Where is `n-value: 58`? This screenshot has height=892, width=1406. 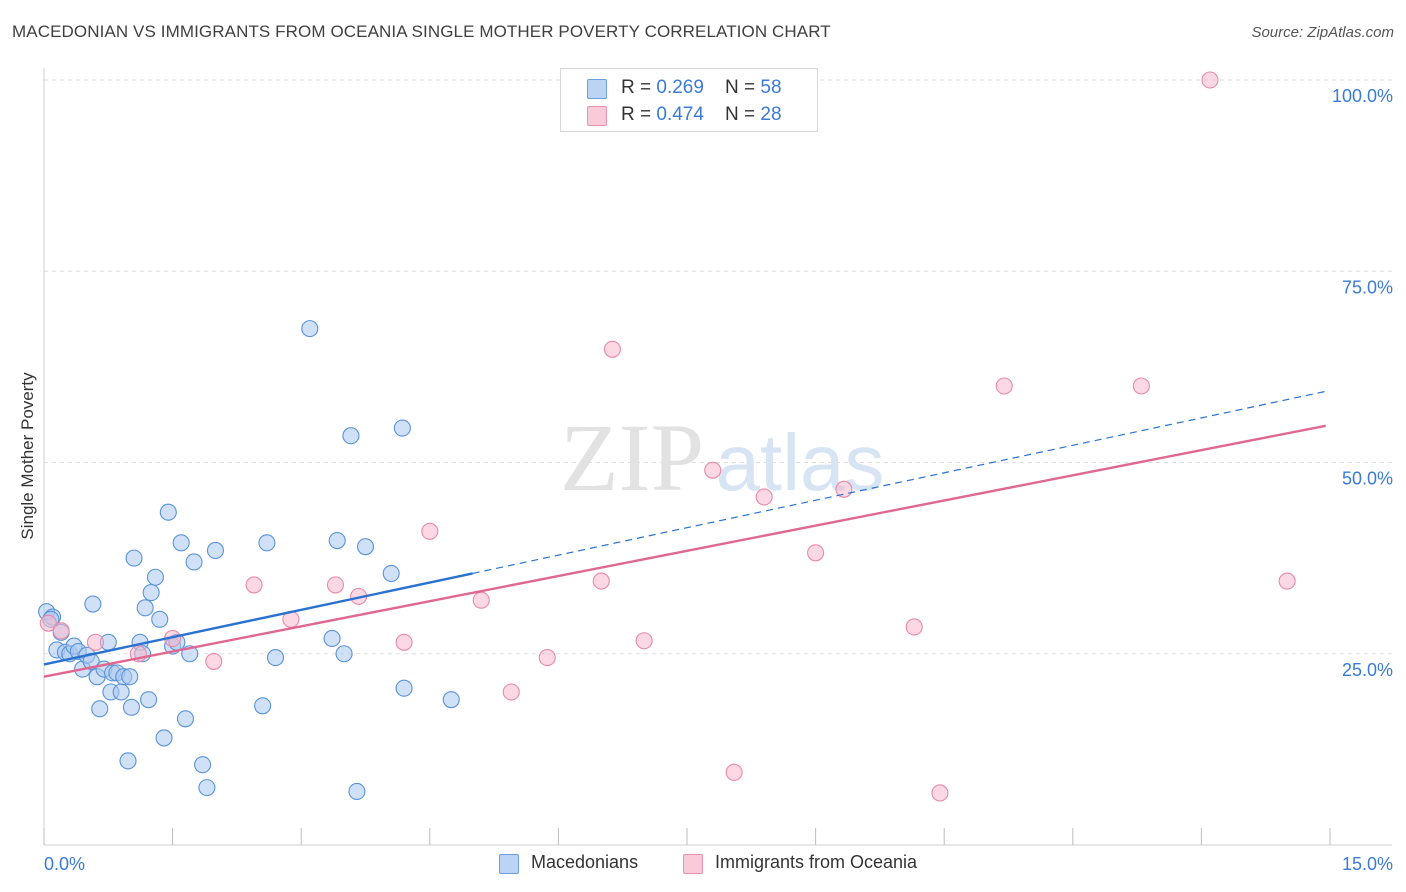 n-value: 58 is located at coordinates (771, 87).